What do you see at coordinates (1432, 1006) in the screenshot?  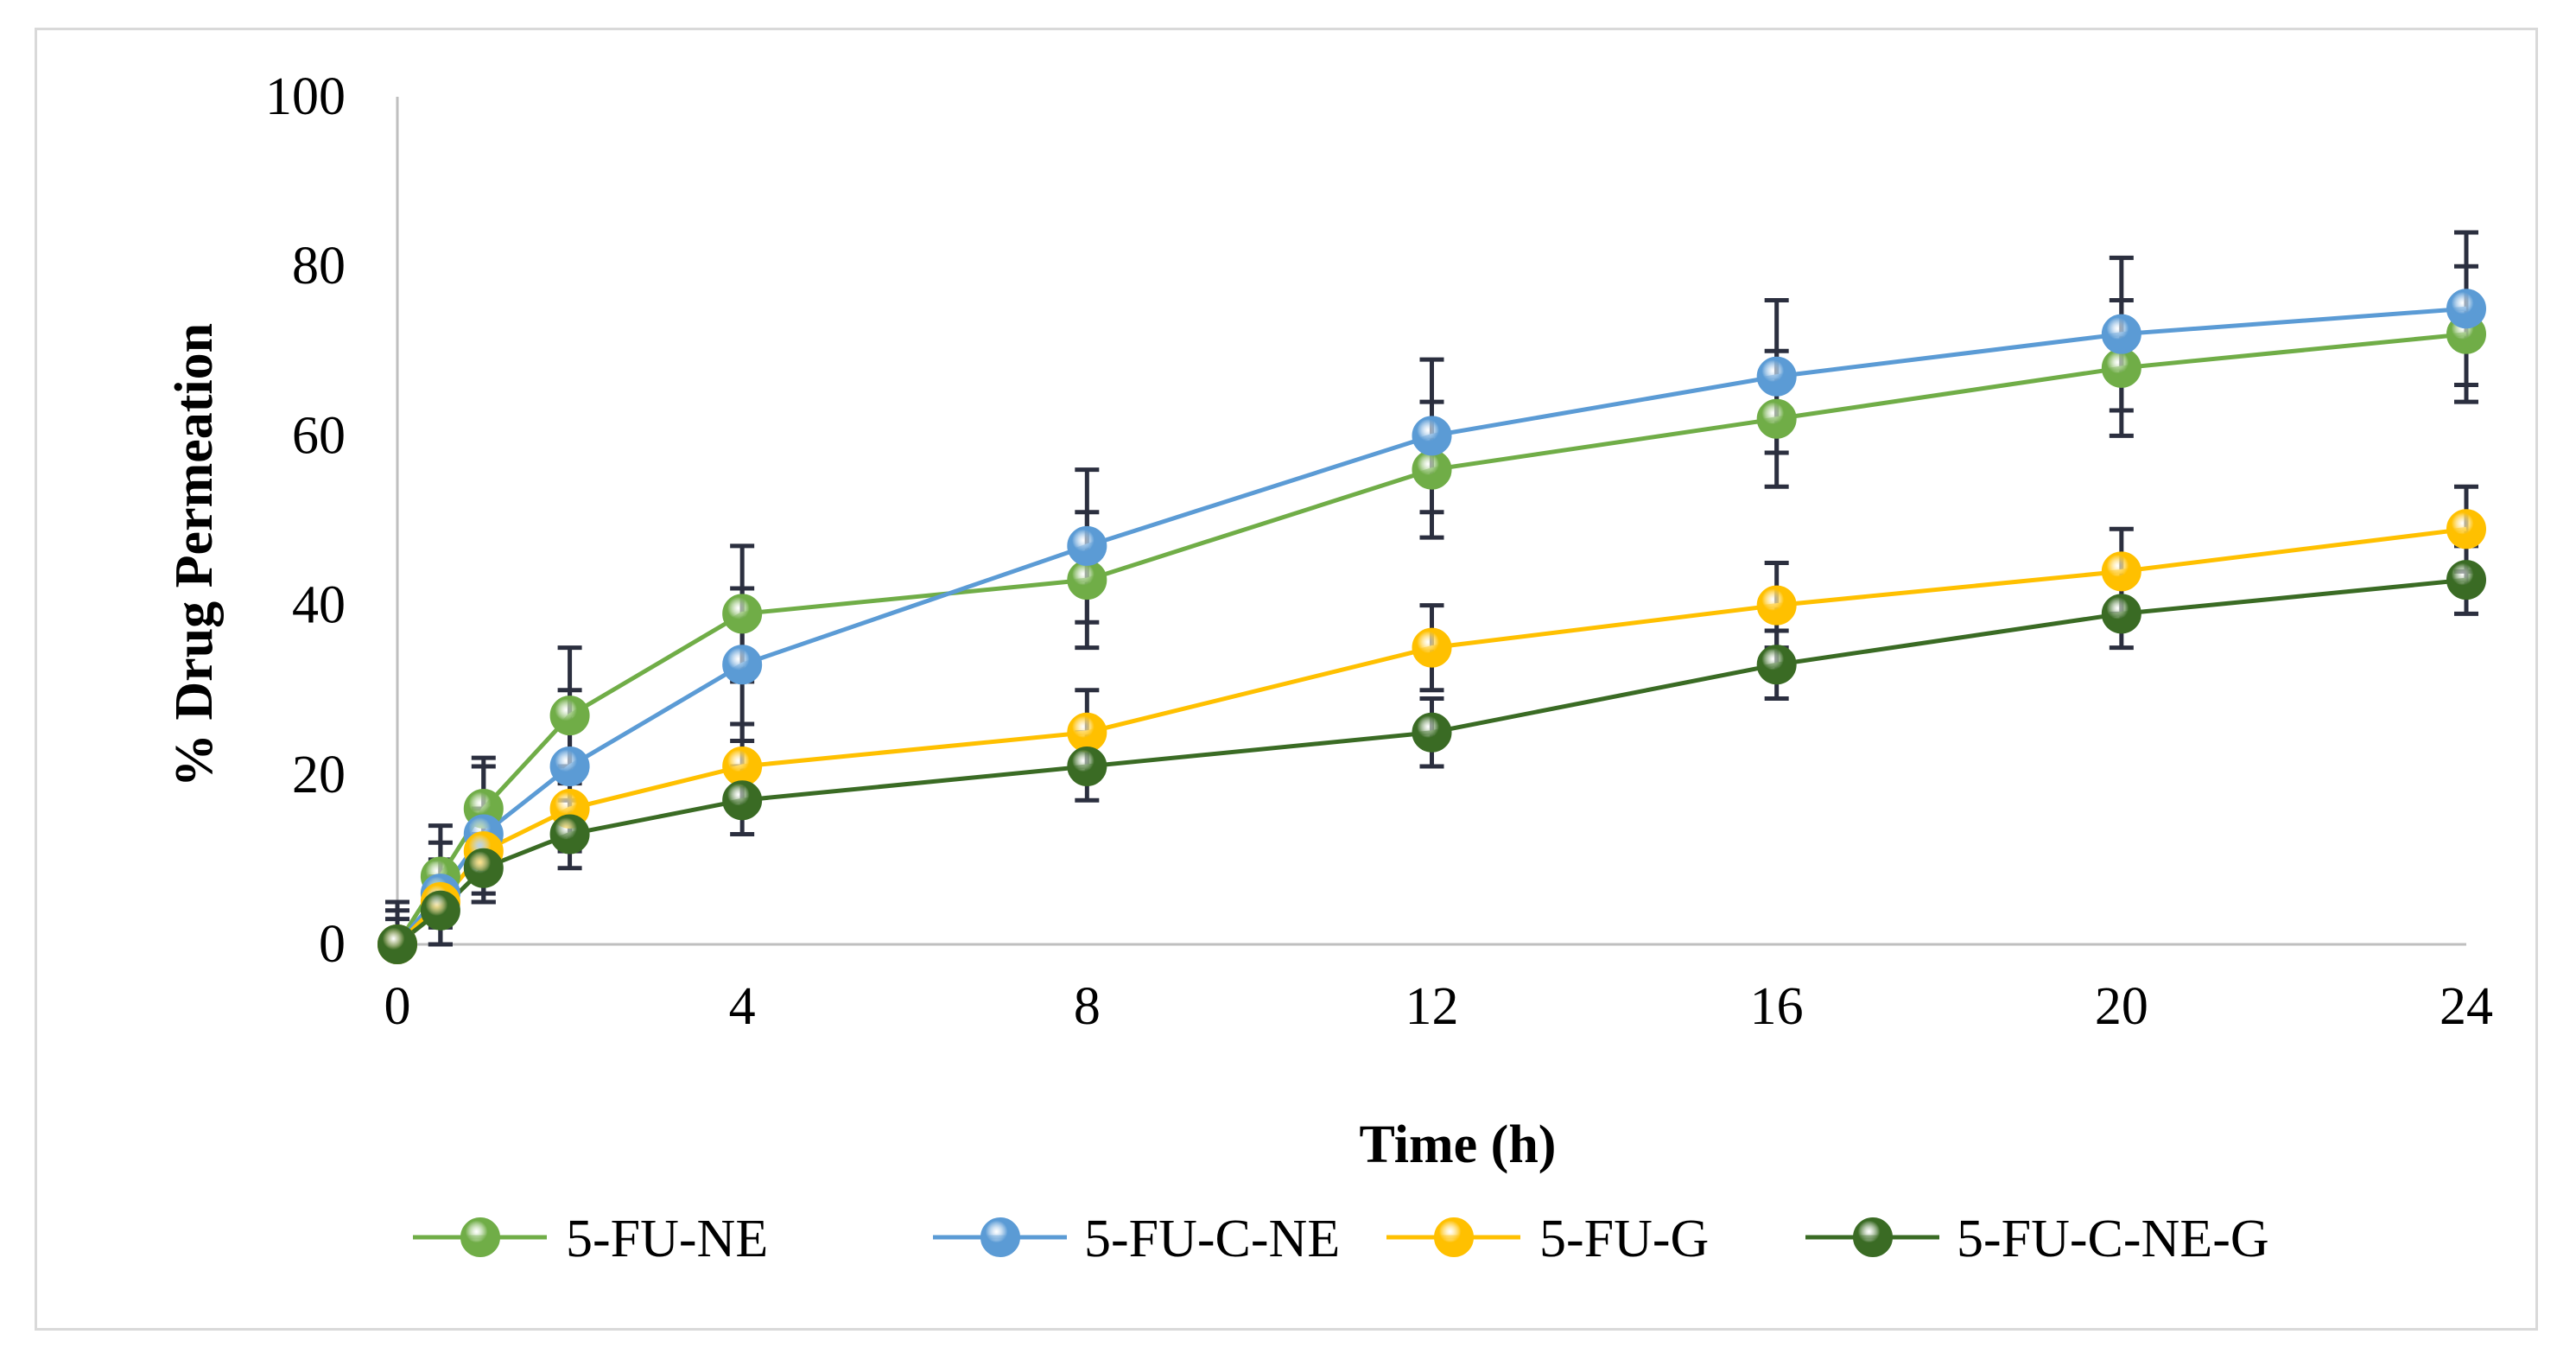 I see `x-tick-label: 12` at bounding box center [1432, 1006].